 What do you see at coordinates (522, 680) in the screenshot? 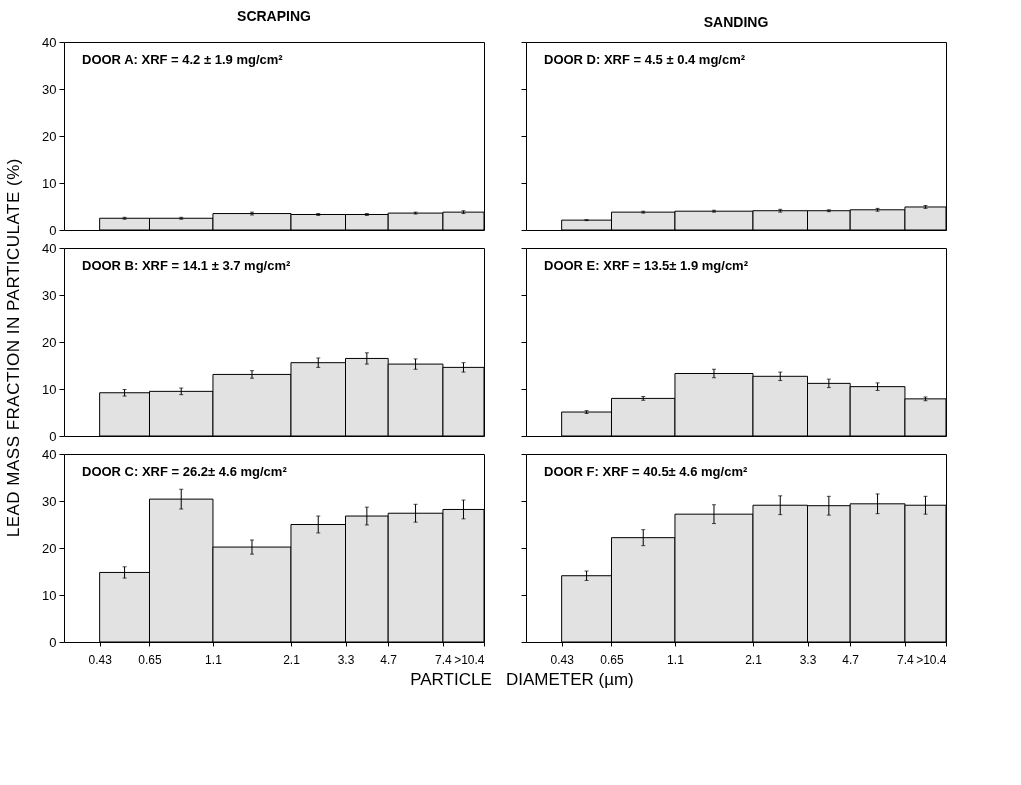
I see `x-axis-title: PARTICLE DIAMETER (µm)` at bounding box center [522, 680].